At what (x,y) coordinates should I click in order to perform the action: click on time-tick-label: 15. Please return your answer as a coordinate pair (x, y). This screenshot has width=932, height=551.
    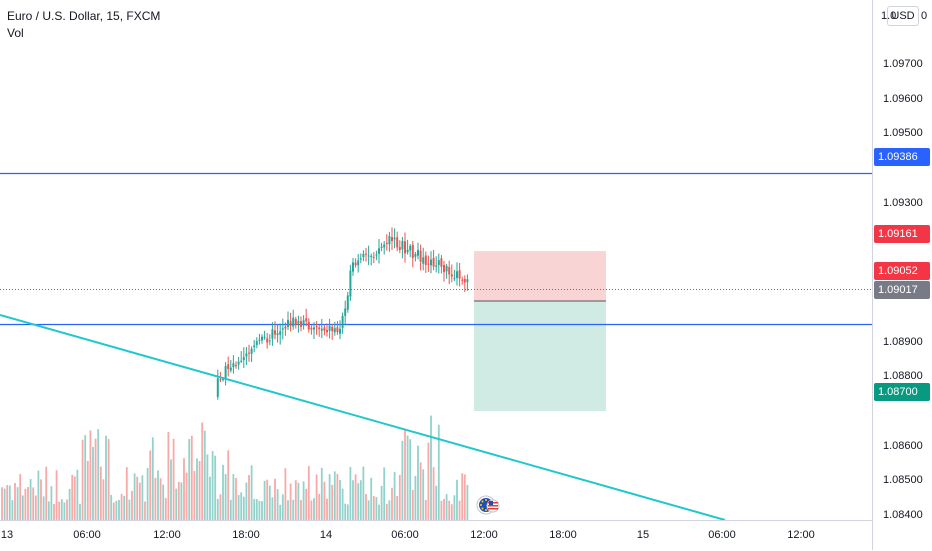
    Looking at the image, I should click on (643, 535).